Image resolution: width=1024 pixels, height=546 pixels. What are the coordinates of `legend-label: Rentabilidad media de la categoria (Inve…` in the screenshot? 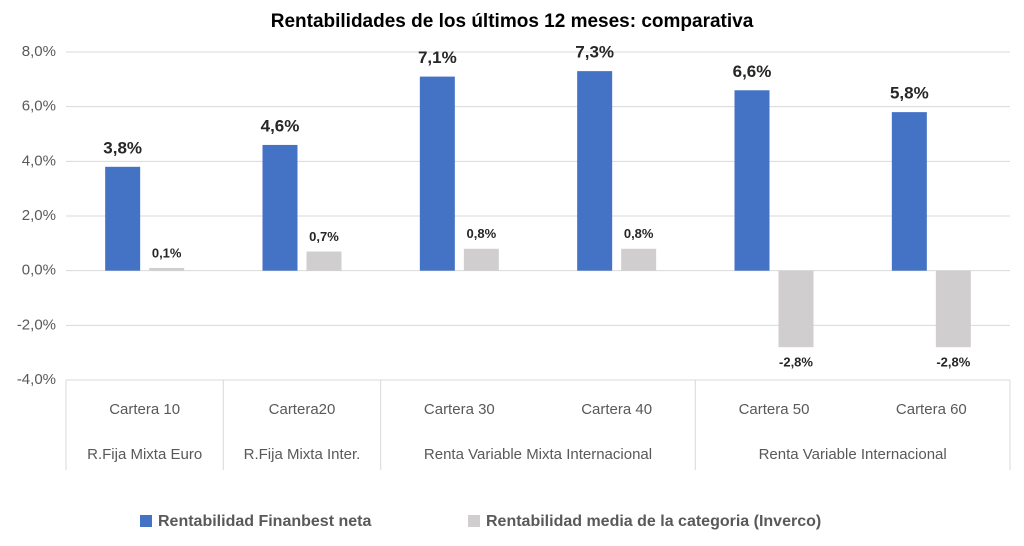 It's located at (653, 521).